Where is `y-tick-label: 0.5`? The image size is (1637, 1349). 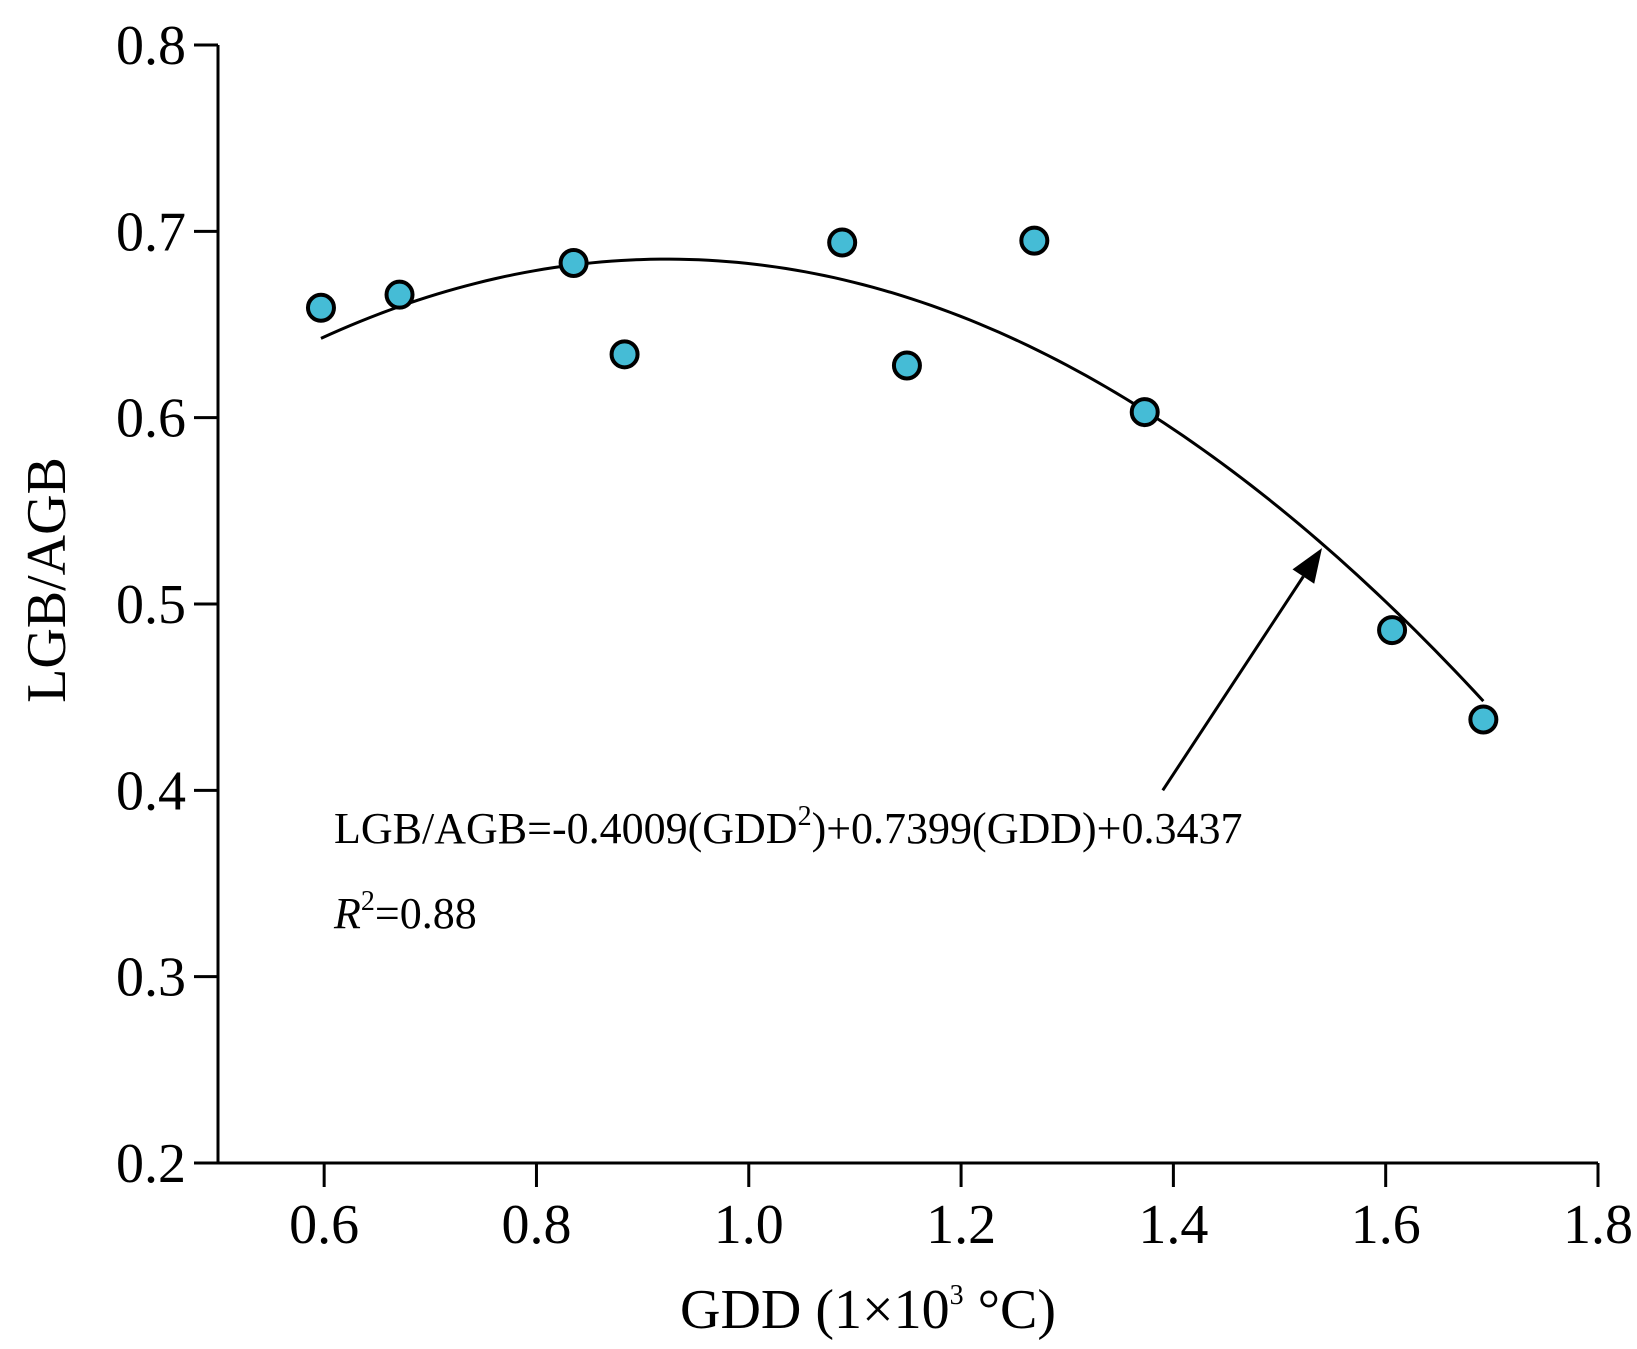 y-tick-label: 0.5 is located at coordinates (151, 605).